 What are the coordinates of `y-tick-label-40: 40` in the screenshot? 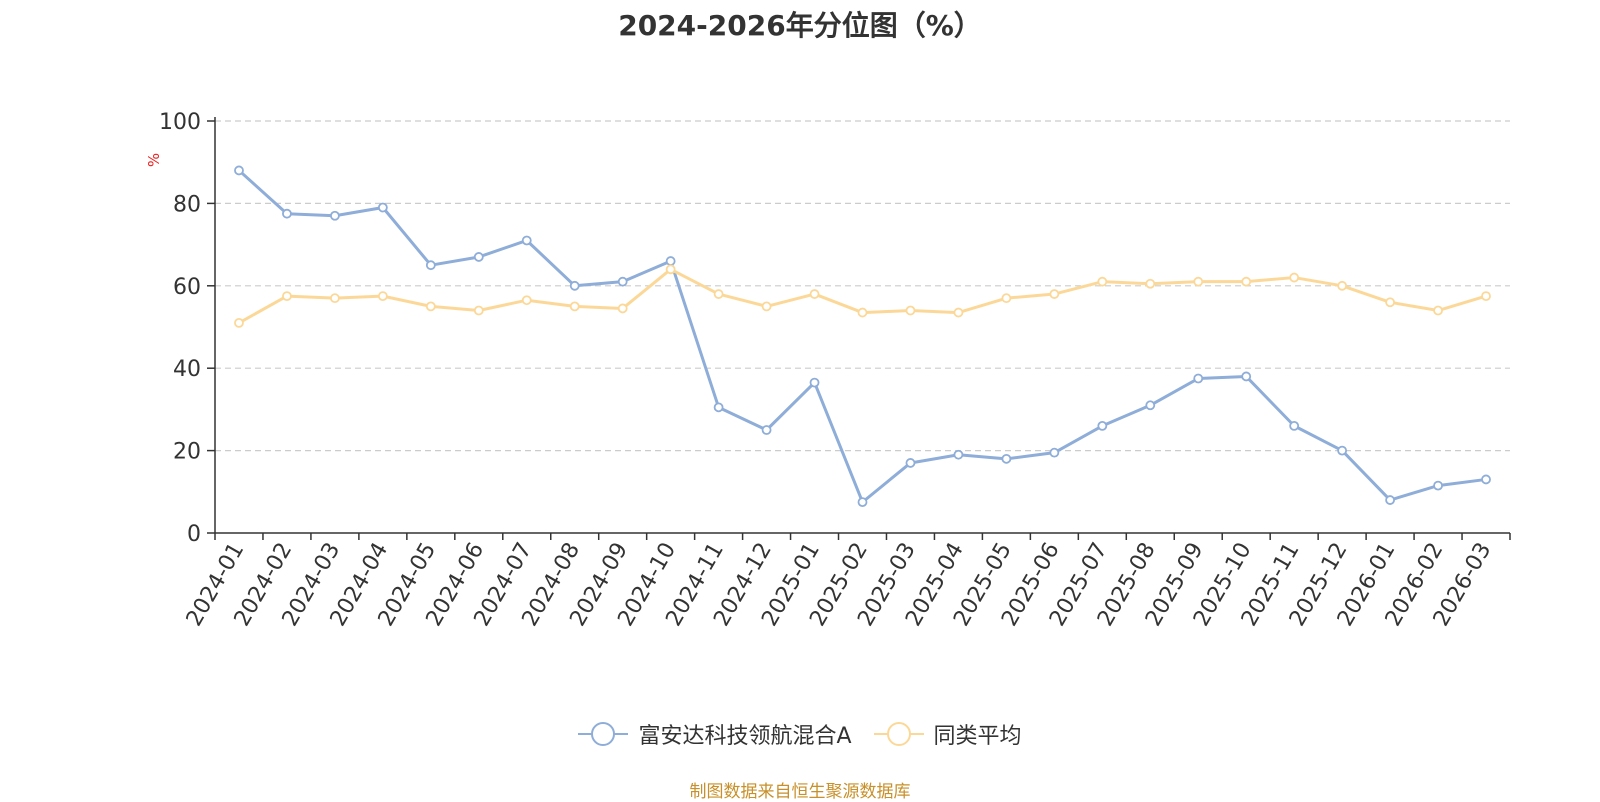 It's located at (187, 369).